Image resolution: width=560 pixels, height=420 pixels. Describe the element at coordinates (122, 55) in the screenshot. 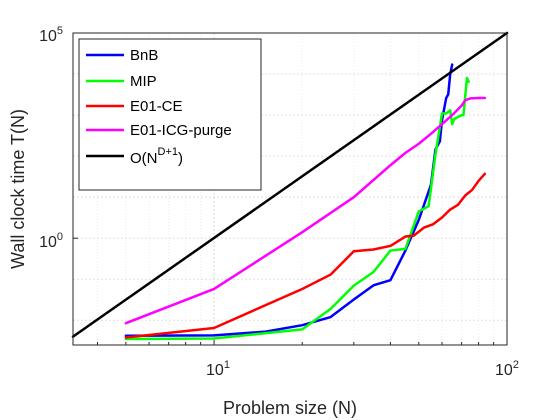

I see `legend-entry-bnb: BnB` at that location.